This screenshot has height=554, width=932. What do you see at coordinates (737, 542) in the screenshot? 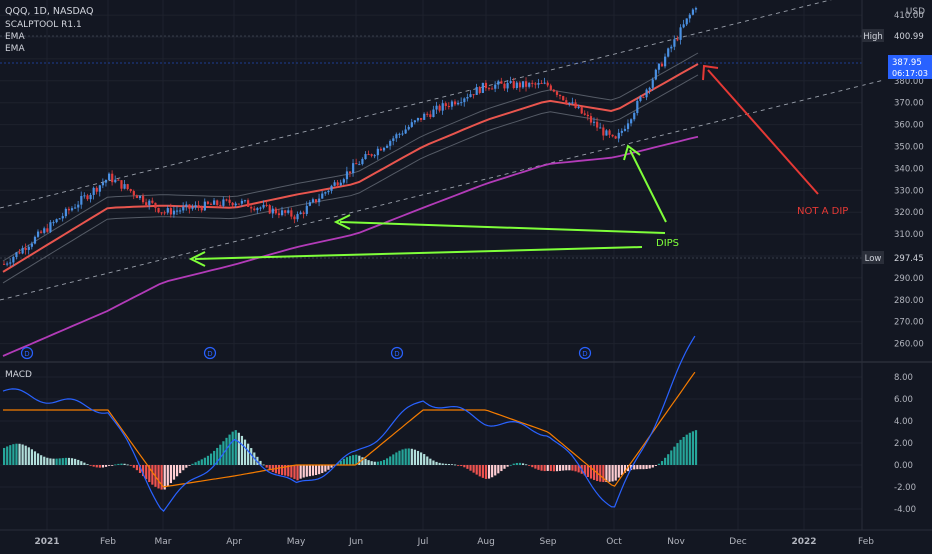
I see `time-tick-label: Dec` at bounding box center [737, 542].